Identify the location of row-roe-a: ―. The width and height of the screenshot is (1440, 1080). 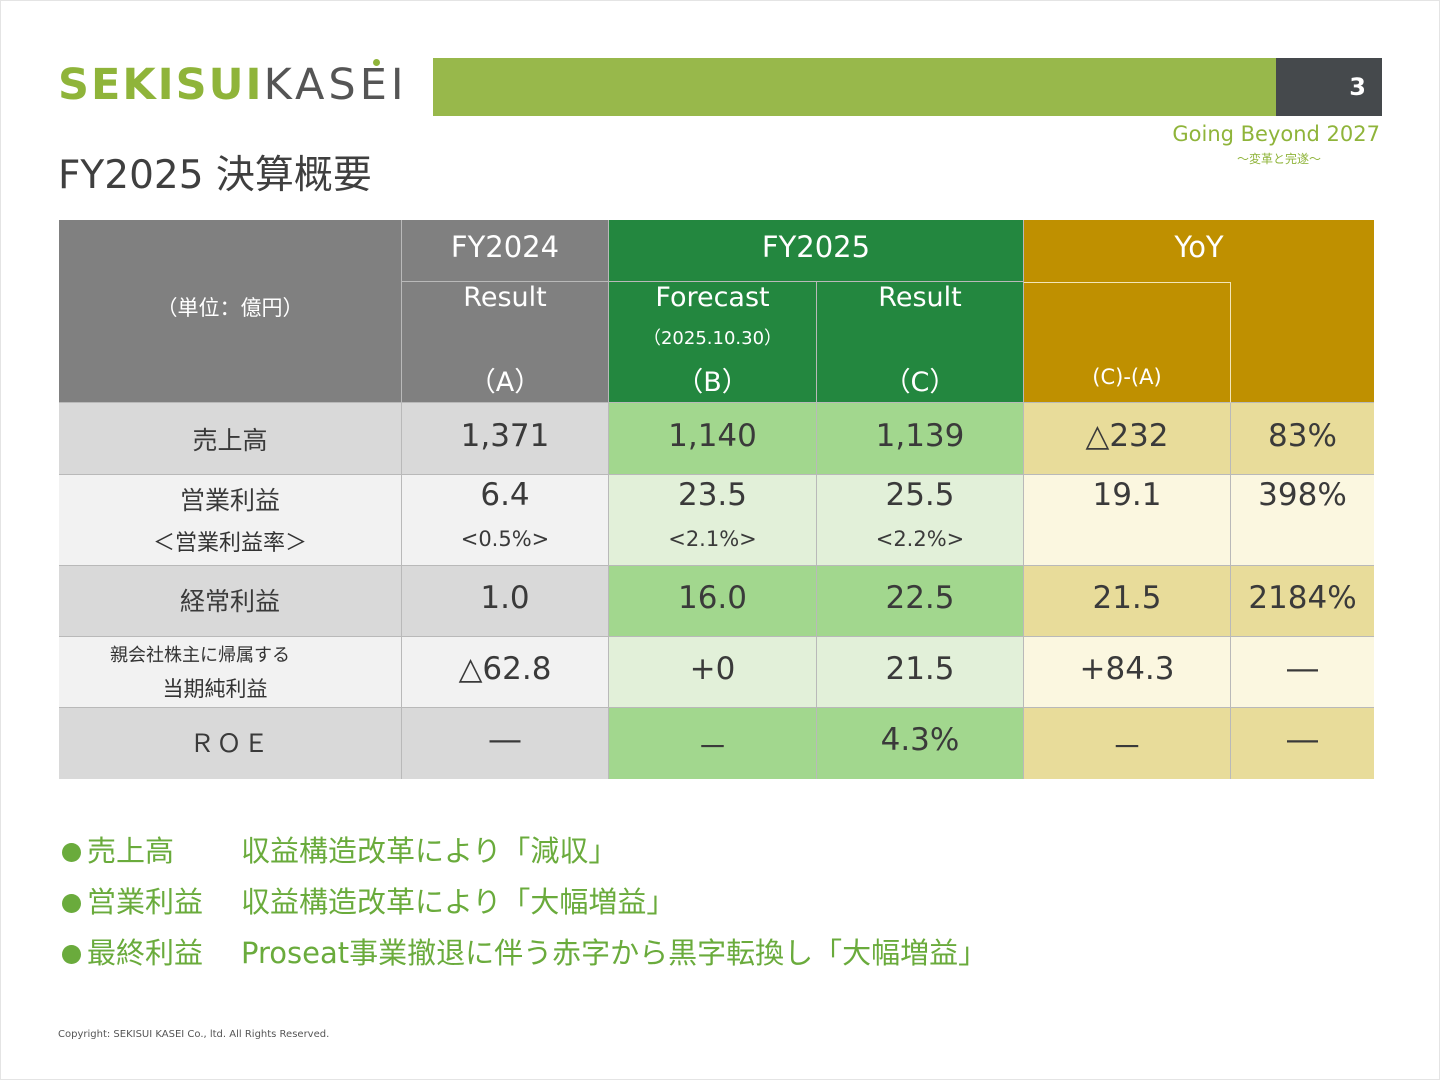
(505, 743).